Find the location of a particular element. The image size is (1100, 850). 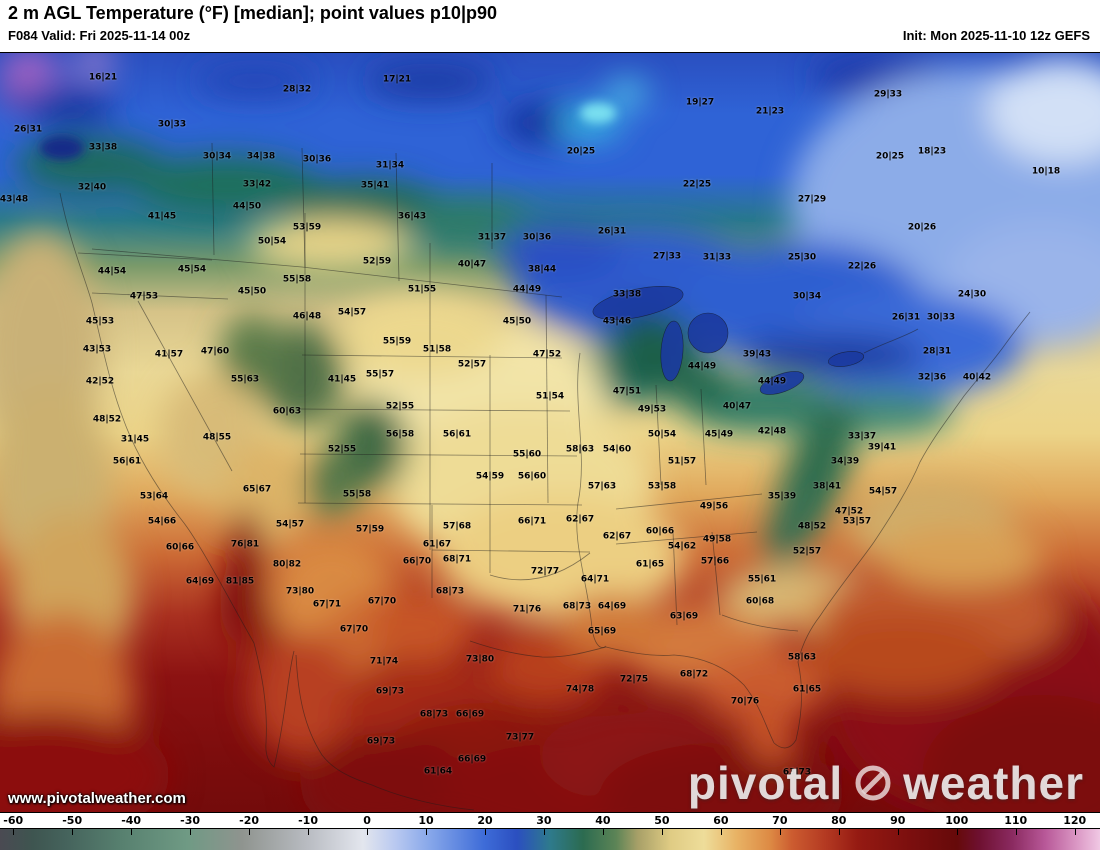

colorbar-tick-label: 110 is located at coordinates (1016, 820).